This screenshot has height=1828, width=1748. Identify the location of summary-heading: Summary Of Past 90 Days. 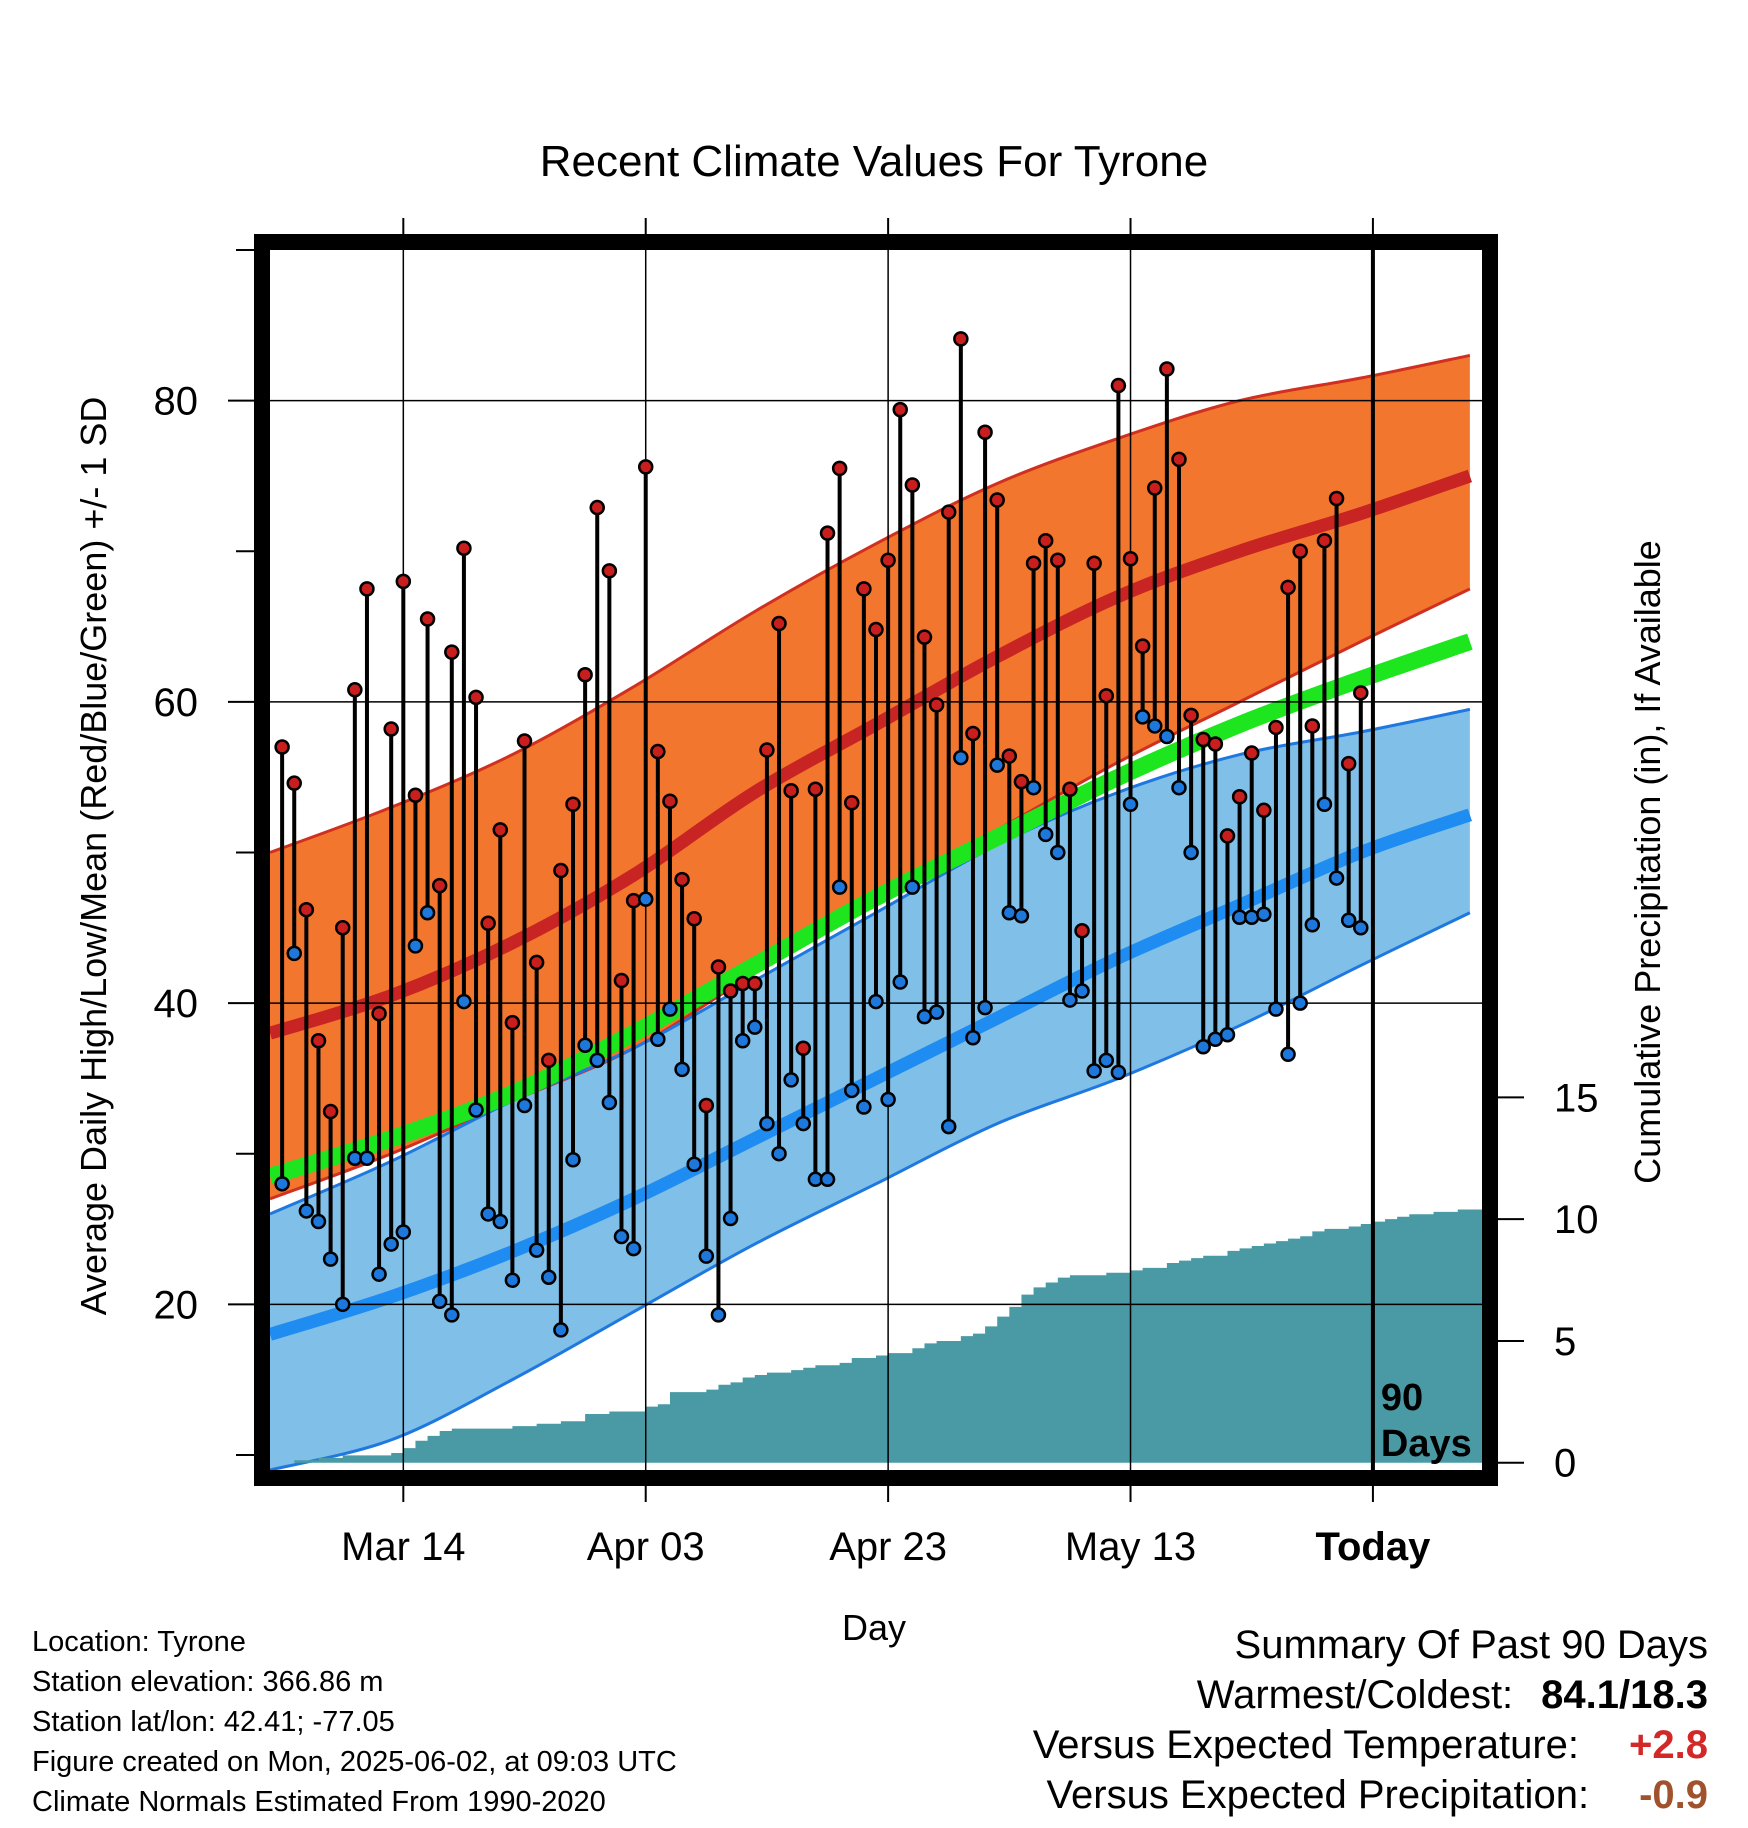
(1471, 1645).